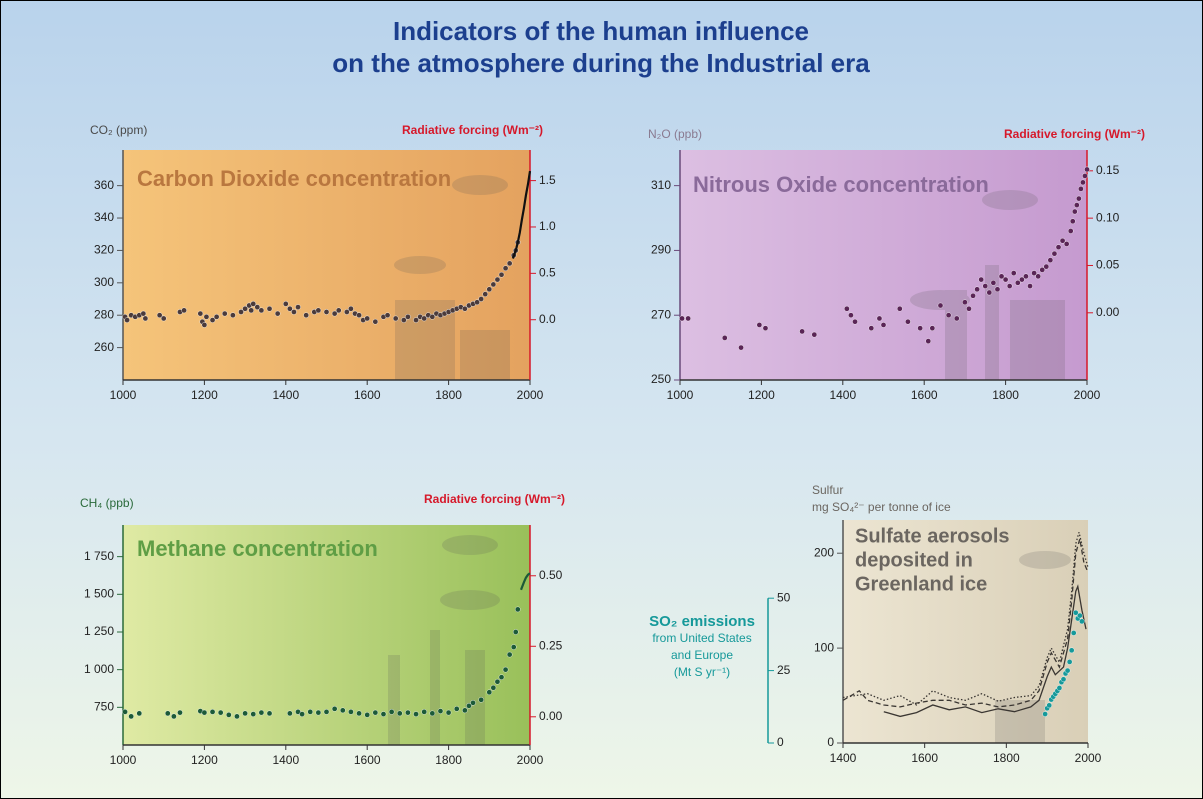 The image size is (1203, 799). What do you see at coordinates (99, 593) in the screenshot?
I see `y-tick-label: 1 500` at bounding box center [99, 593].